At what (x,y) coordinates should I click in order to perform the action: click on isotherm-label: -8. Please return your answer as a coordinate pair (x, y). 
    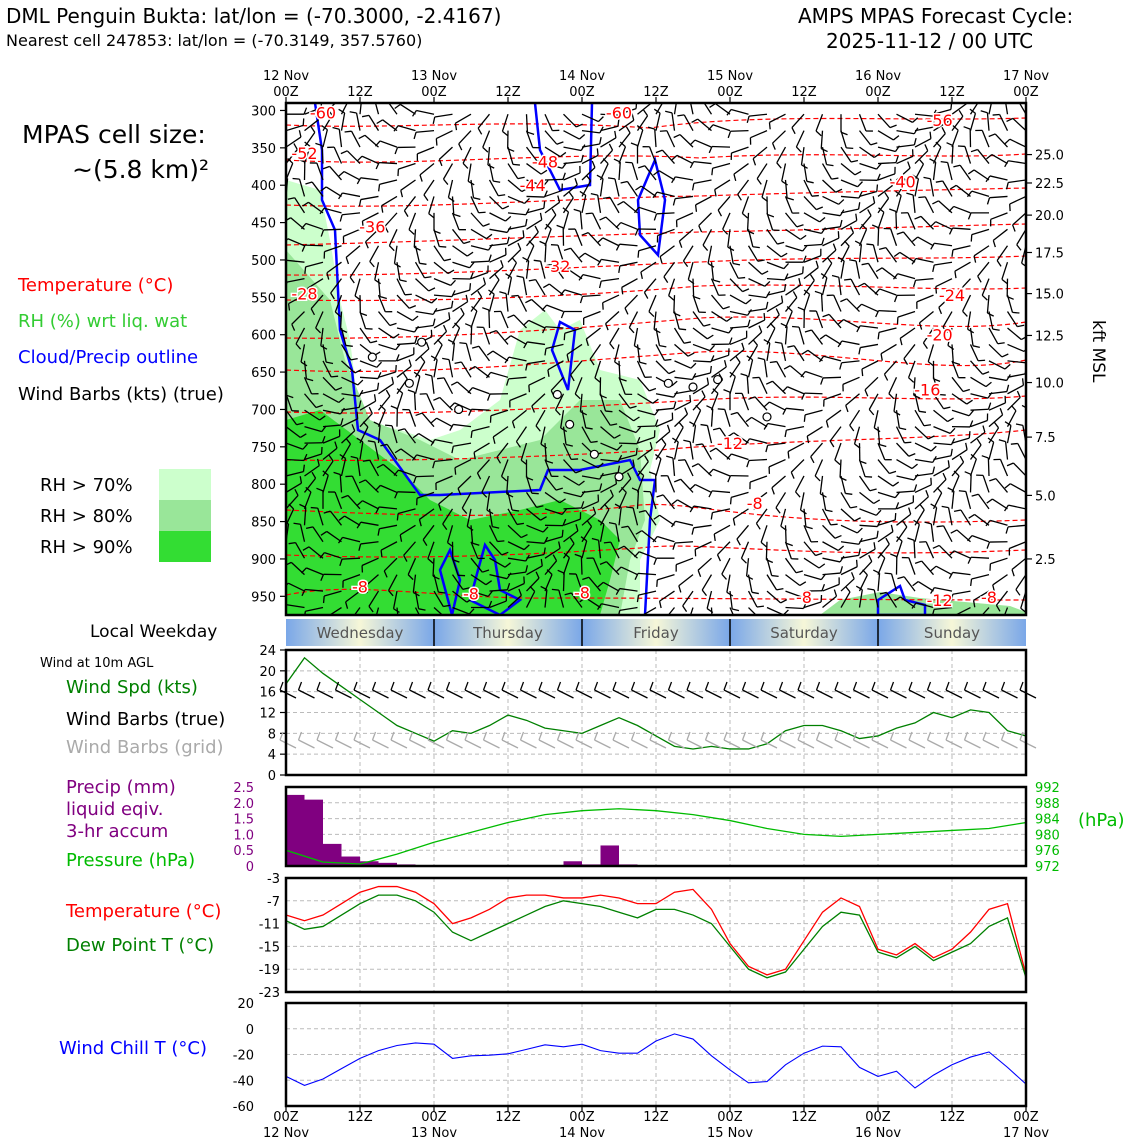
    Looking at the image, I should click on (582, 593).